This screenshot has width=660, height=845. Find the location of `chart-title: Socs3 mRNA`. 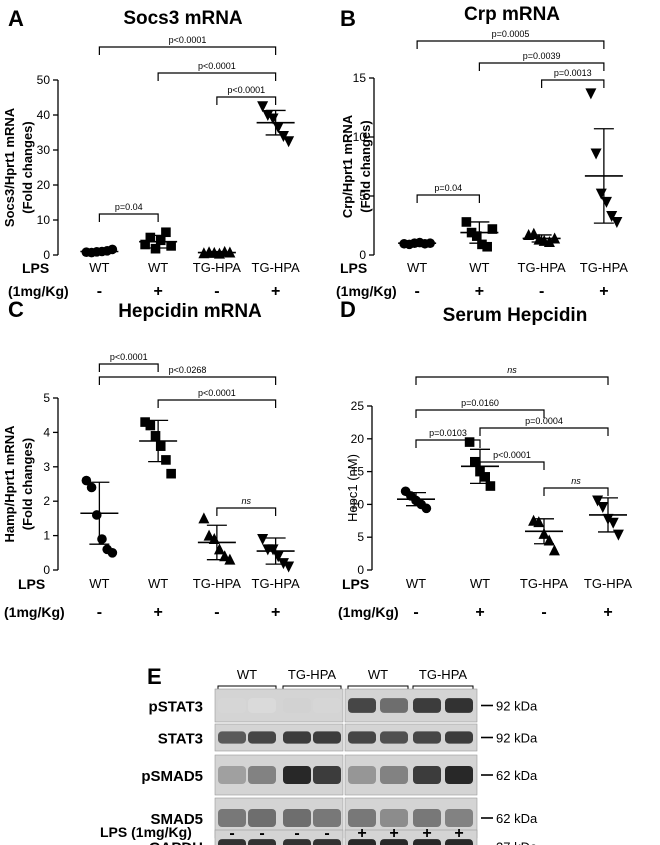

chart-title: Socs3 mRNA is located at coordinates (183, 18).